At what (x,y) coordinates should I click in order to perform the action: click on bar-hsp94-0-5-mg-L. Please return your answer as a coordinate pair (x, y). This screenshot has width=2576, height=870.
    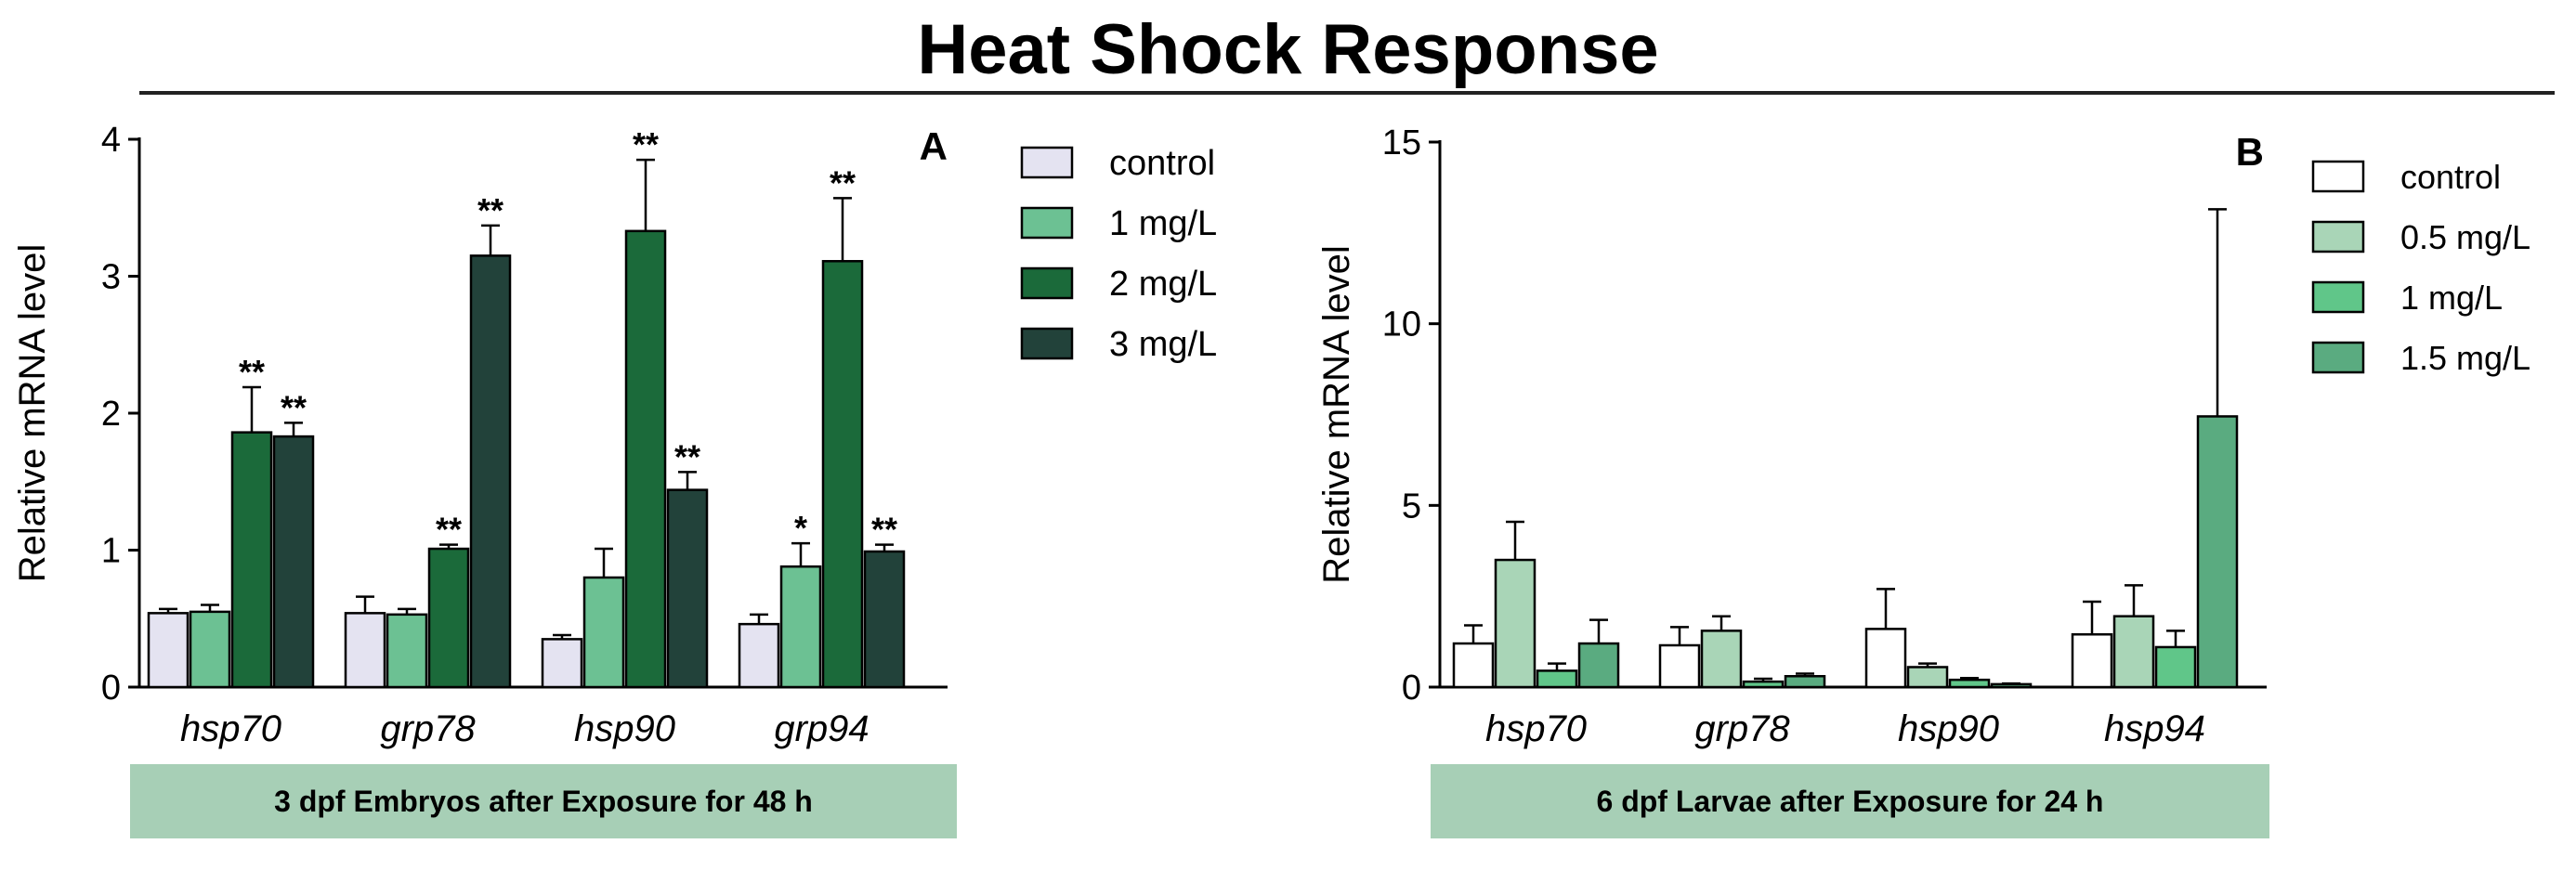
    Looking at the image, I should click on (2133, 652).